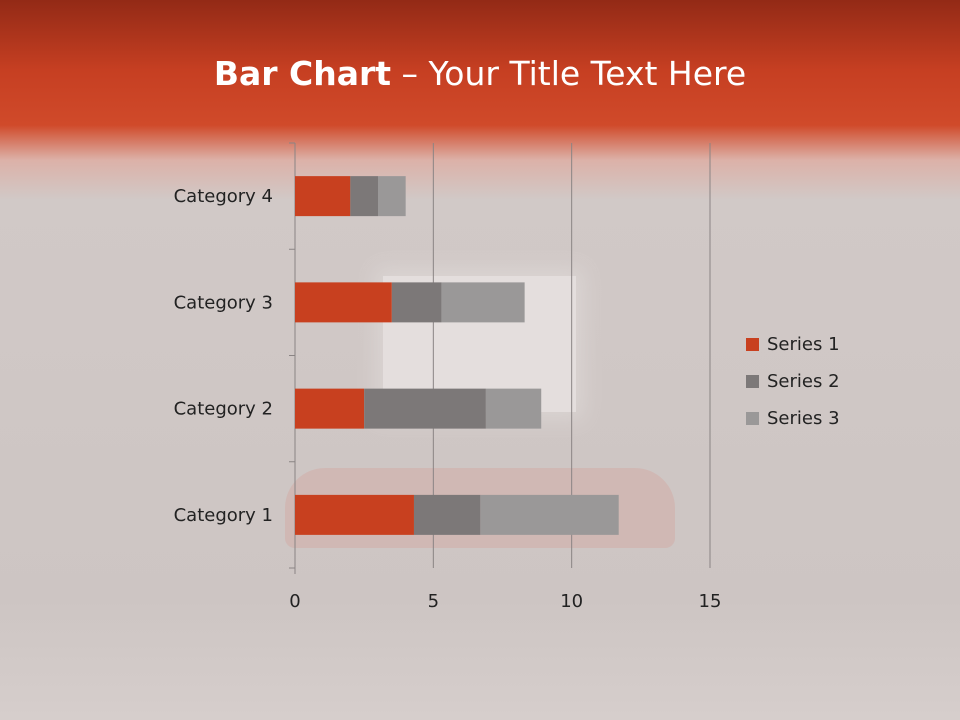 The height and width of the screenshot is (720, 960). I want to click on title-rest: – Your Title Text Here, so click(569, 73).